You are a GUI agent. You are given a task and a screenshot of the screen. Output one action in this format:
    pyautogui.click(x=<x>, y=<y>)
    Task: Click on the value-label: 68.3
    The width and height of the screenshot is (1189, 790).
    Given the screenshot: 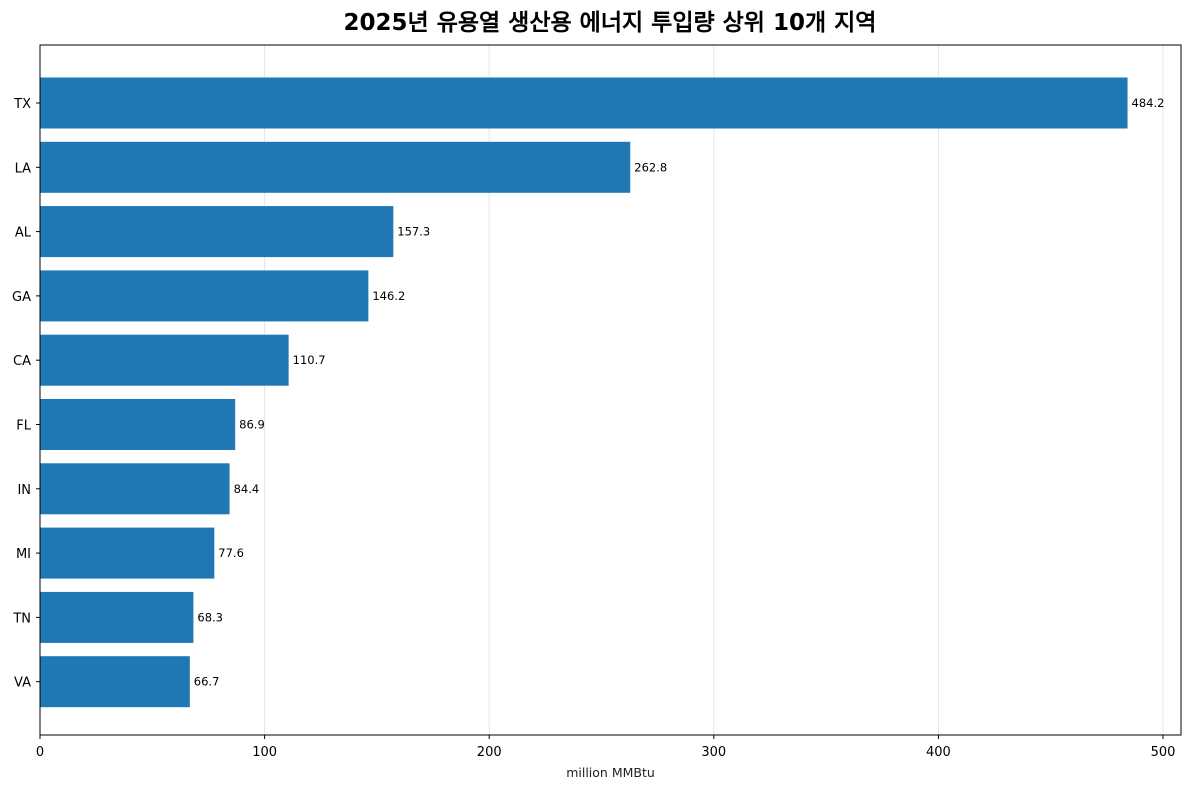 What is the action you would take?
    pyautogui.click(x=210, y=617)
    